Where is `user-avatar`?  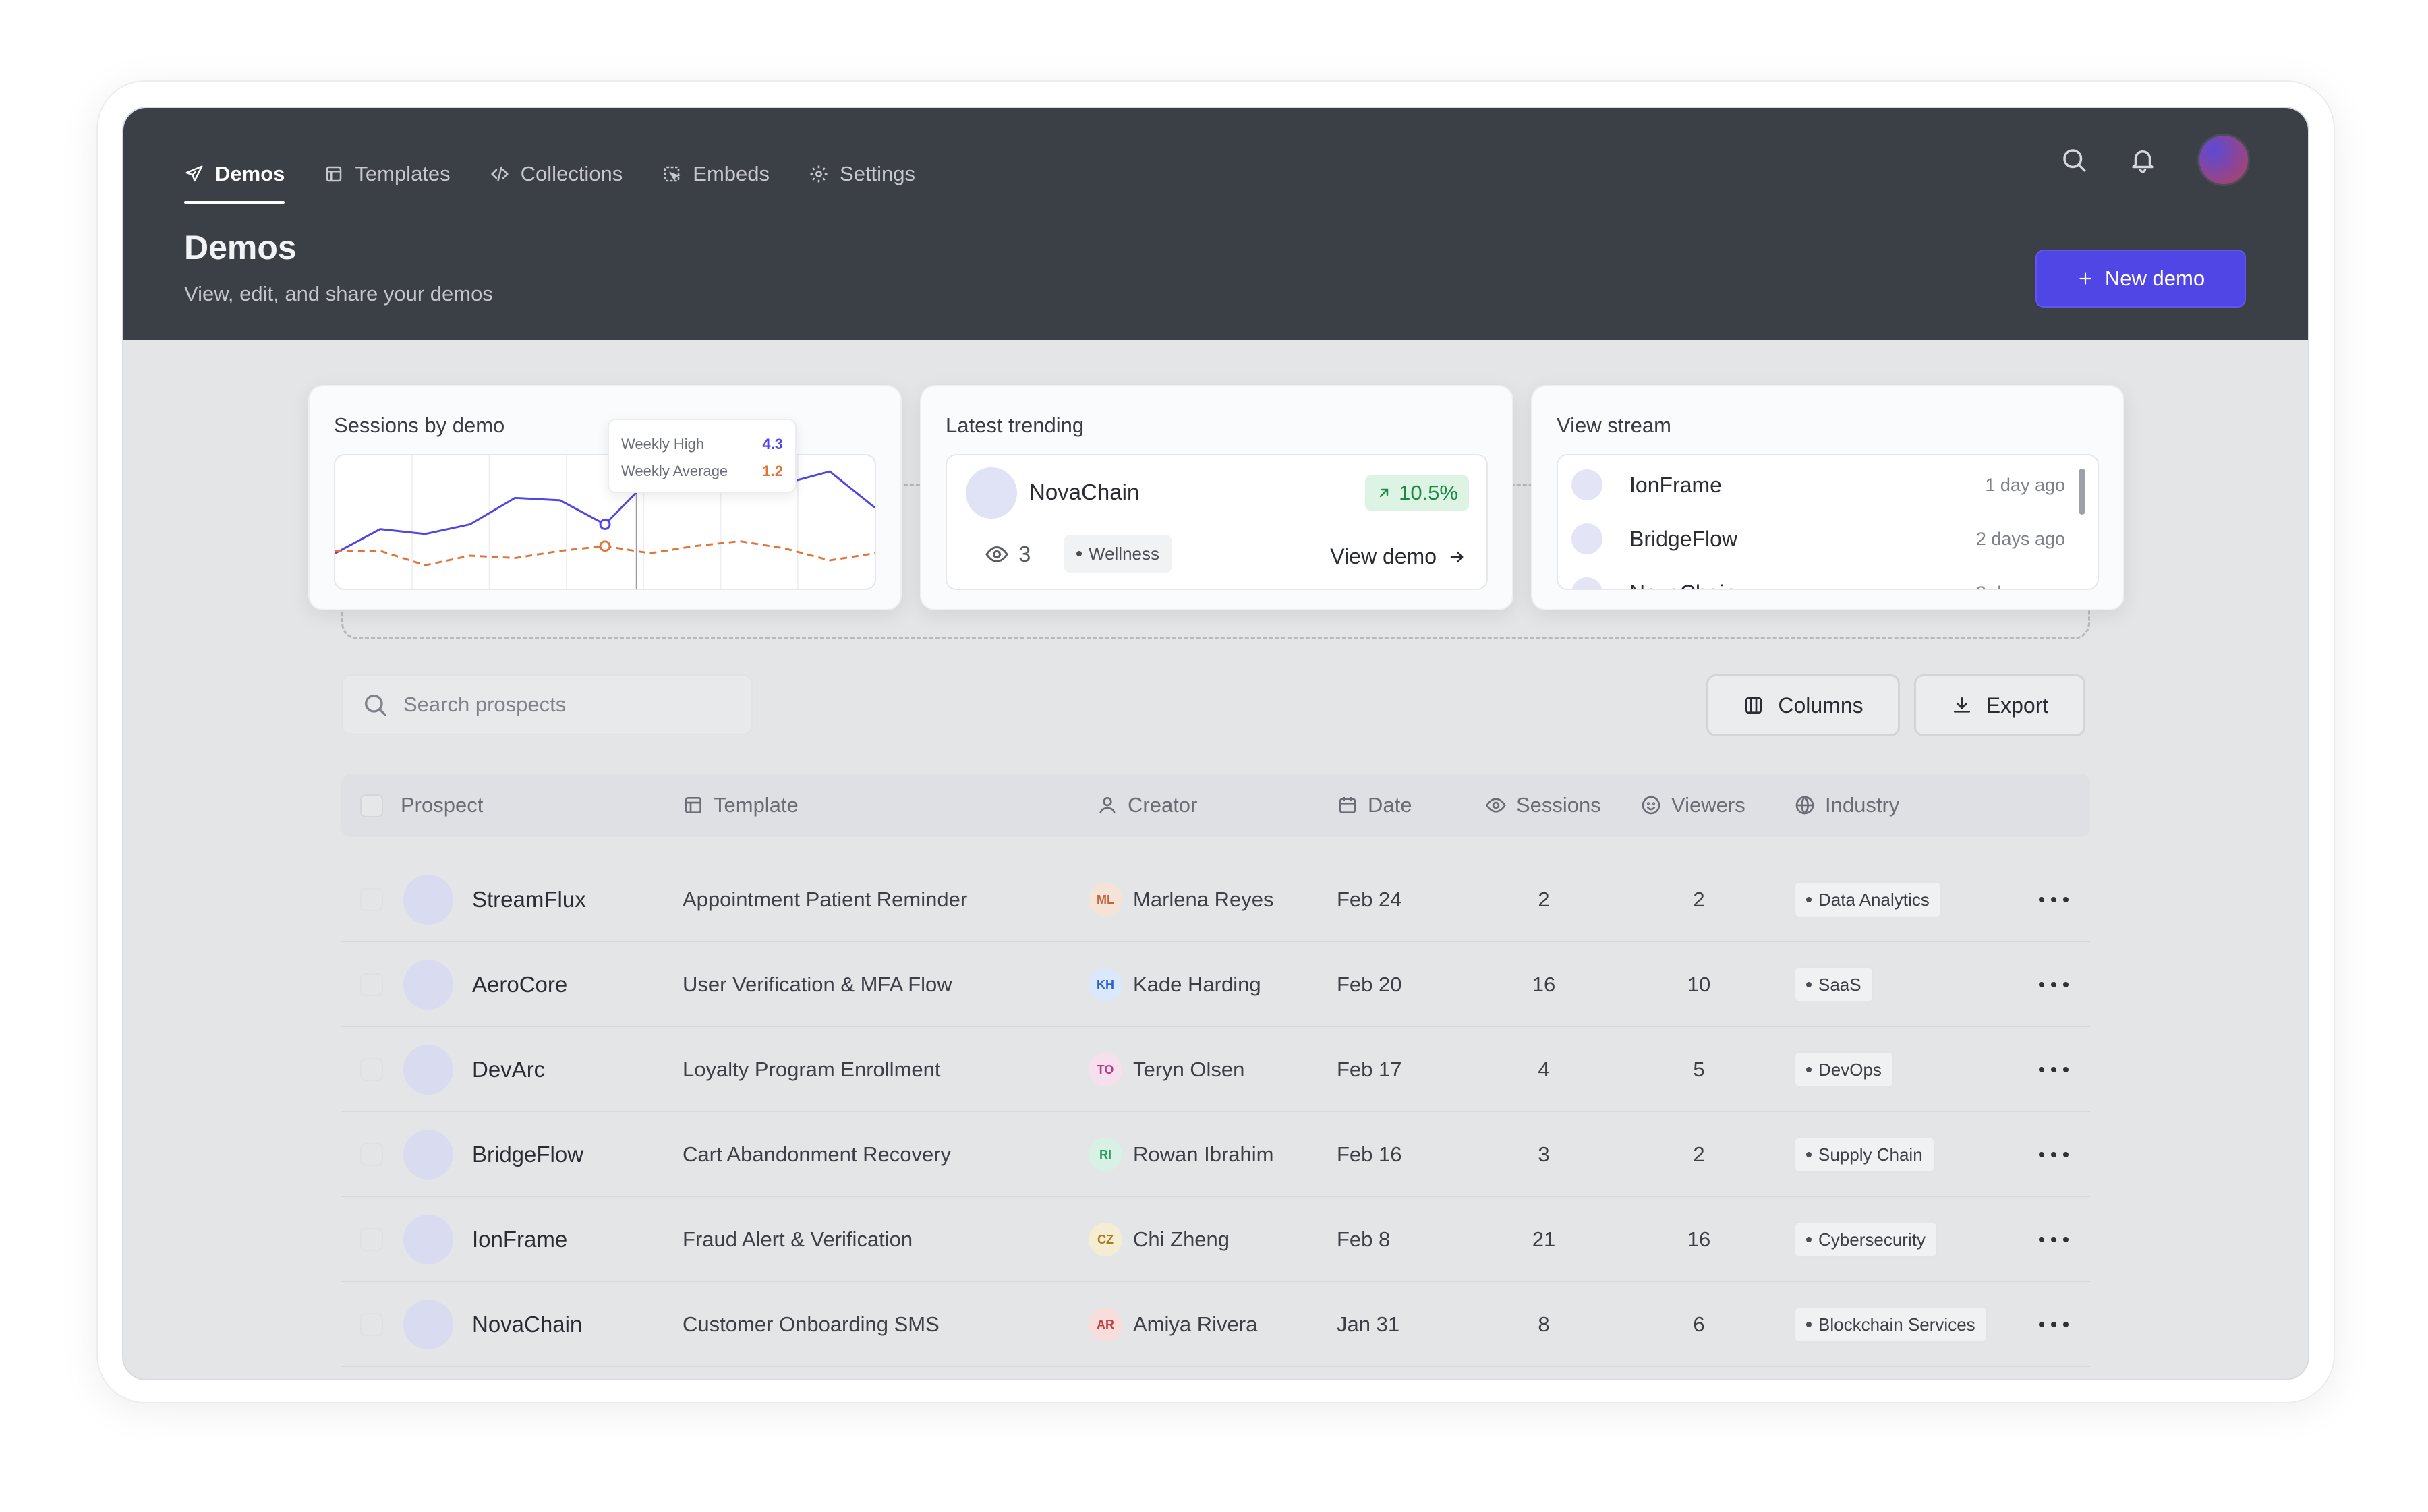
user-avatar is located at coordinates (2223, 160).